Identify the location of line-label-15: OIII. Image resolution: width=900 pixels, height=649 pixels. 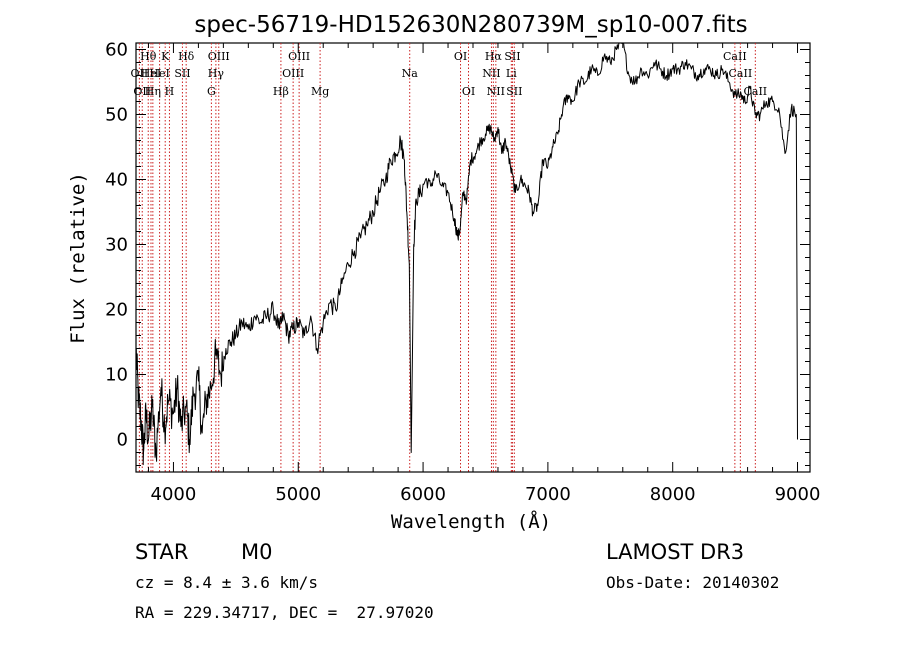
(299, 56).